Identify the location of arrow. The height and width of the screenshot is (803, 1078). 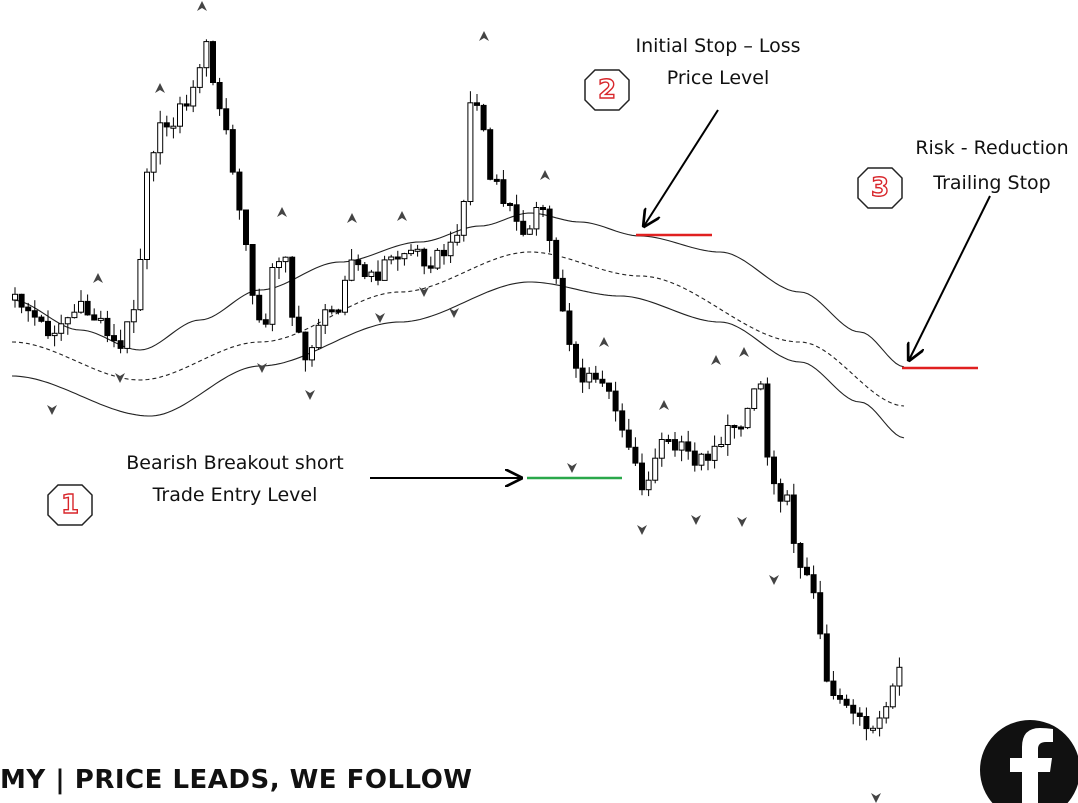
(950, 277).